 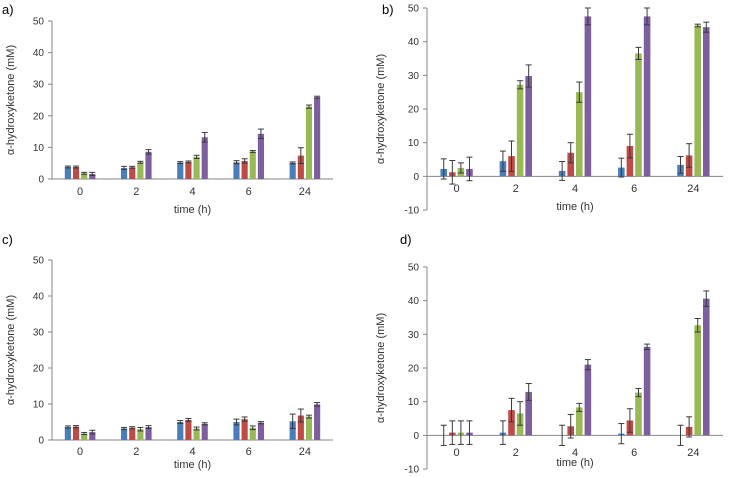 What do you see at coordinates (7, 239) in the screenshot?
I see `panel-label: c)` at bounding box center [7, 239].